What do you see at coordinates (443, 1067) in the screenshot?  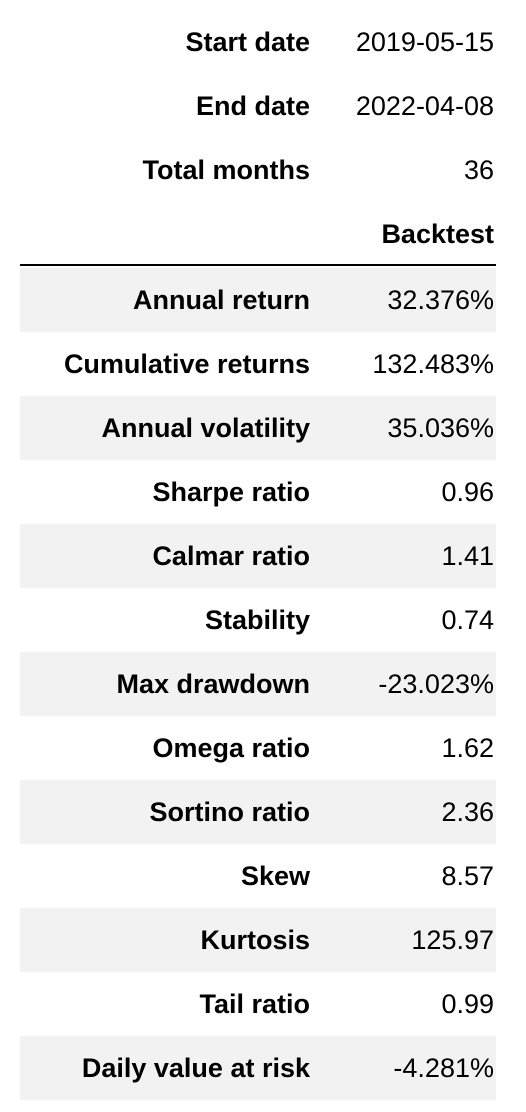 I see `row-value: -4.281%` at bounding box center [443, 1067].